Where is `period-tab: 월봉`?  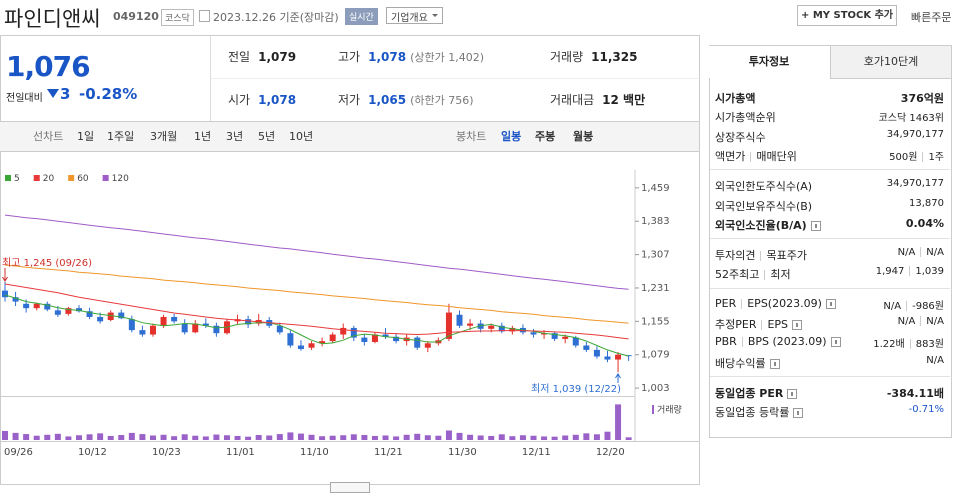
period-tab: 월봉 is located at coordinates (583, 136).